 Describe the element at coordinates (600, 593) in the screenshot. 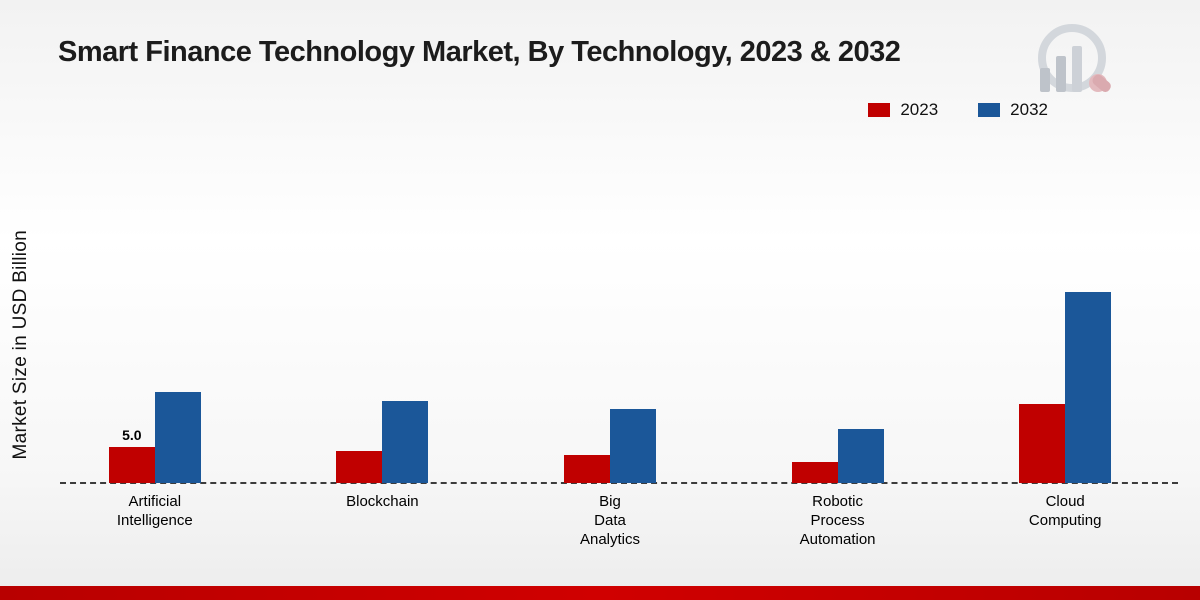

I see `footer-red-strip` at that location.